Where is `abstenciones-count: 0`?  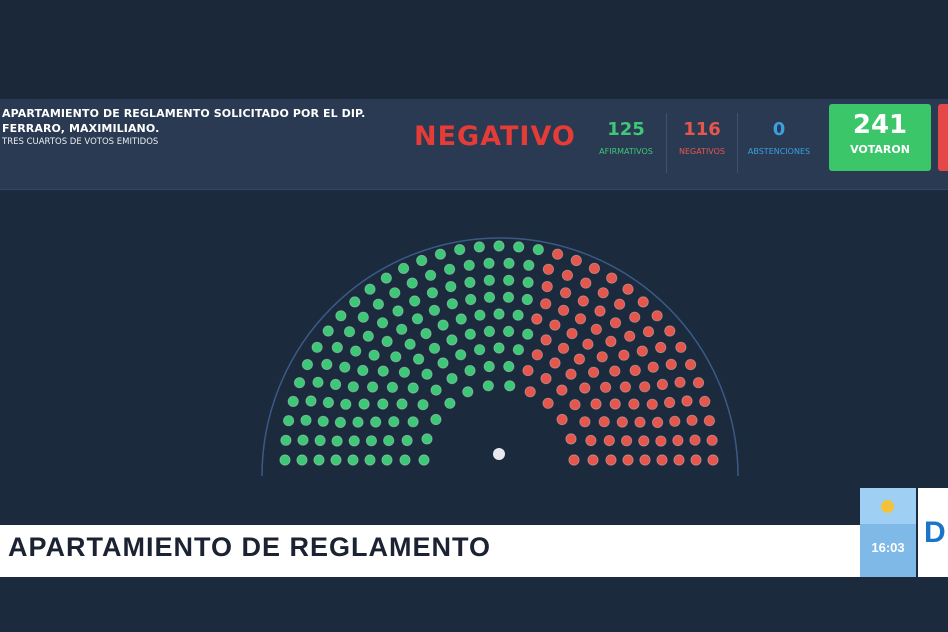
abstenciones-count: 0 is located at coordinates (779, 129).